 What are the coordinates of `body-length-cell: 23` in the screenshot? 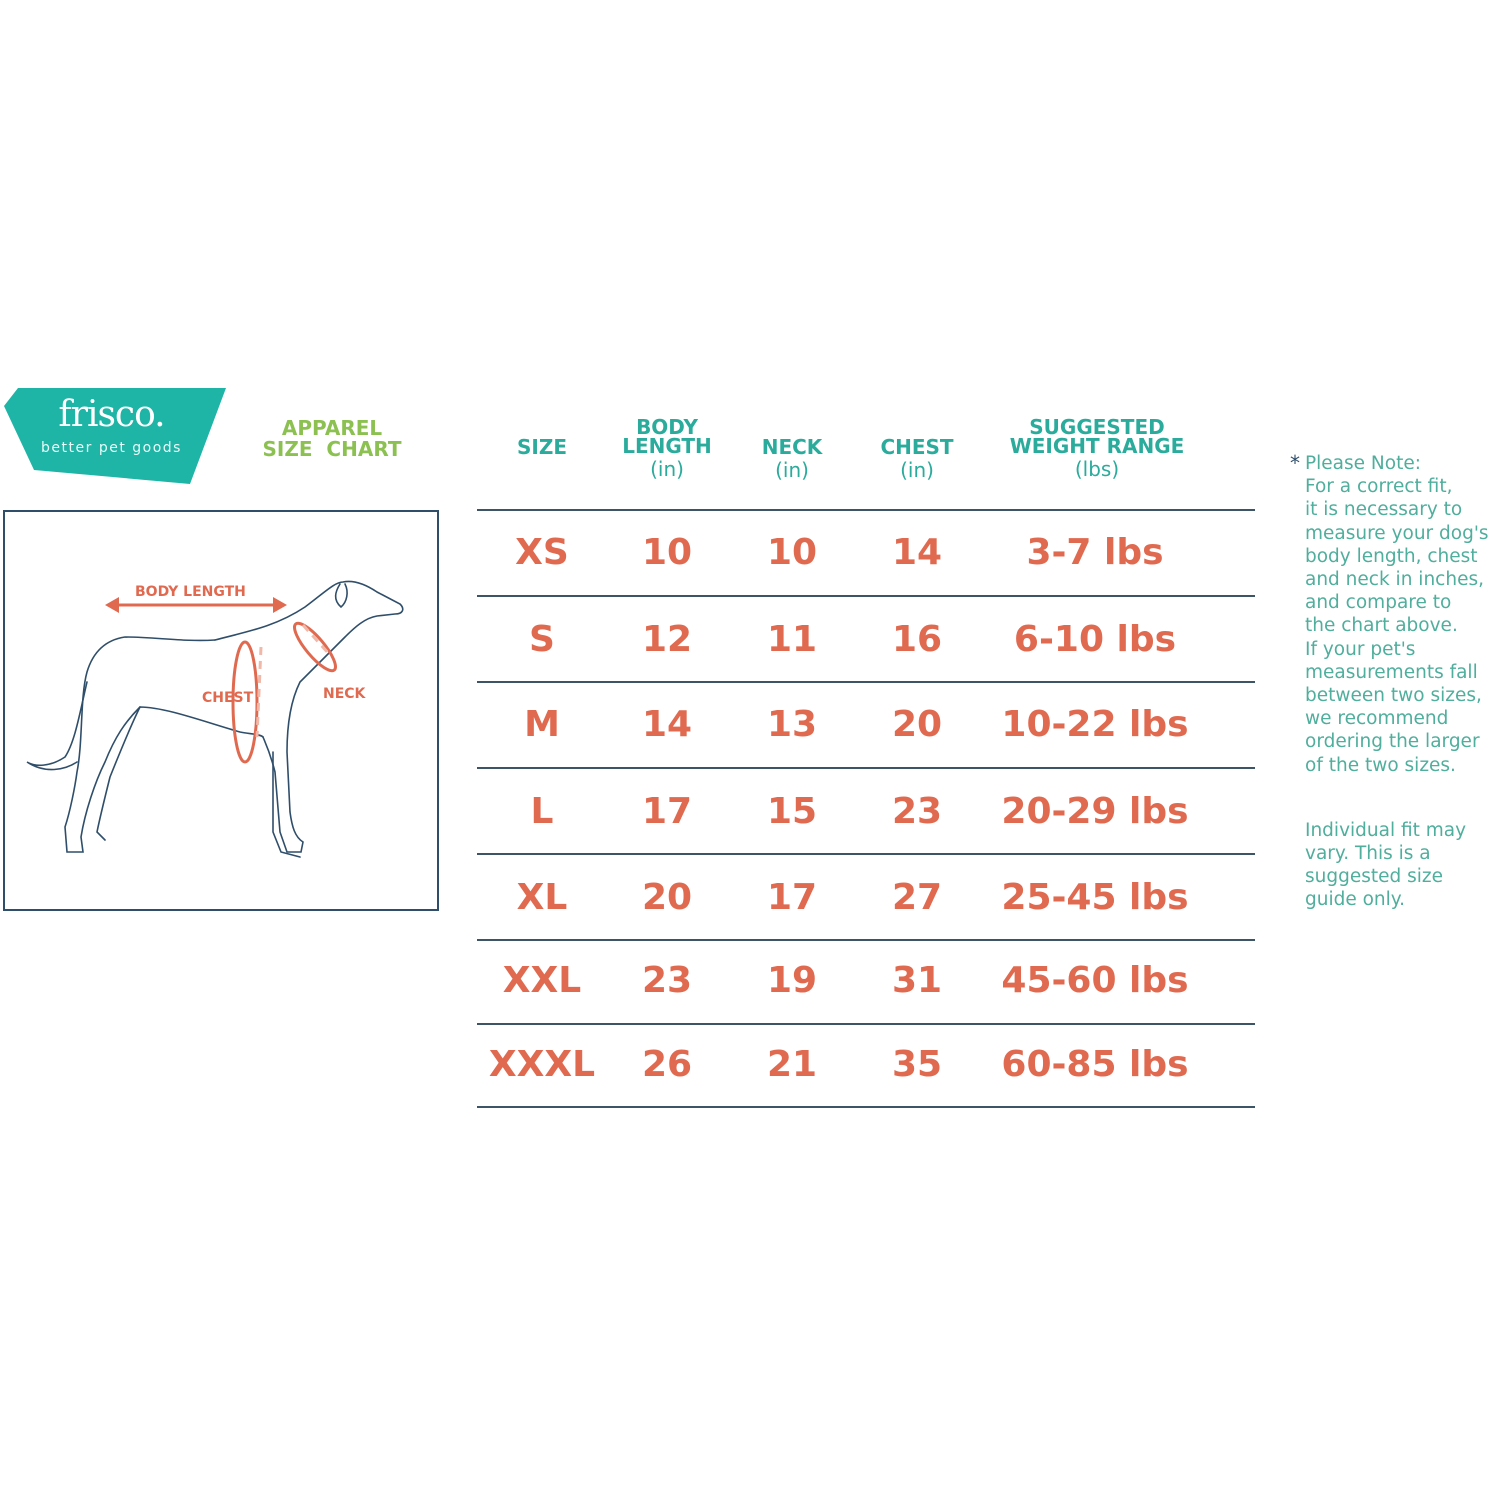 It's located at (667, 980).